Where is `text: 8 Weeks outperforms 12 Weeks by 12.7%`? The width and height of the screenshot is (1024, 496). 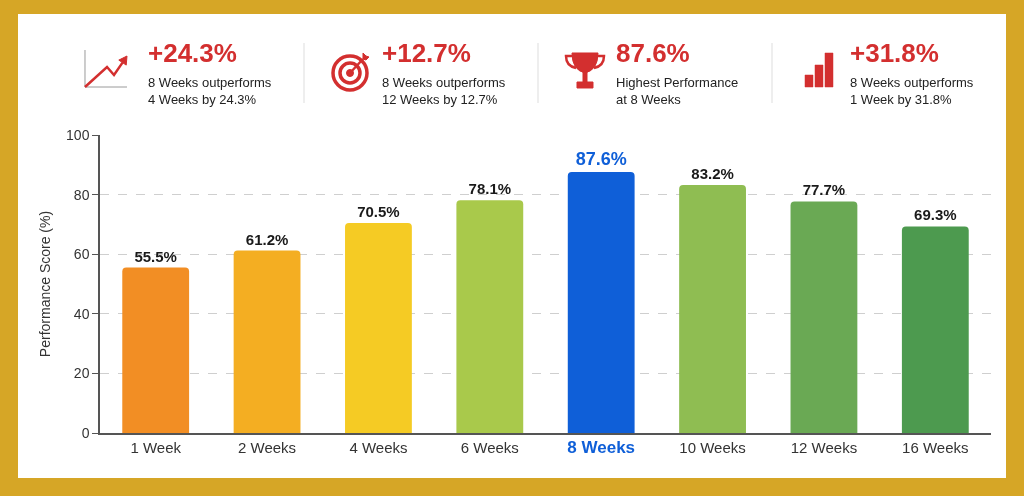
text: 8 Weeks outperforms 12 Weeks by 12.7% is located at coordinates (444, 91).